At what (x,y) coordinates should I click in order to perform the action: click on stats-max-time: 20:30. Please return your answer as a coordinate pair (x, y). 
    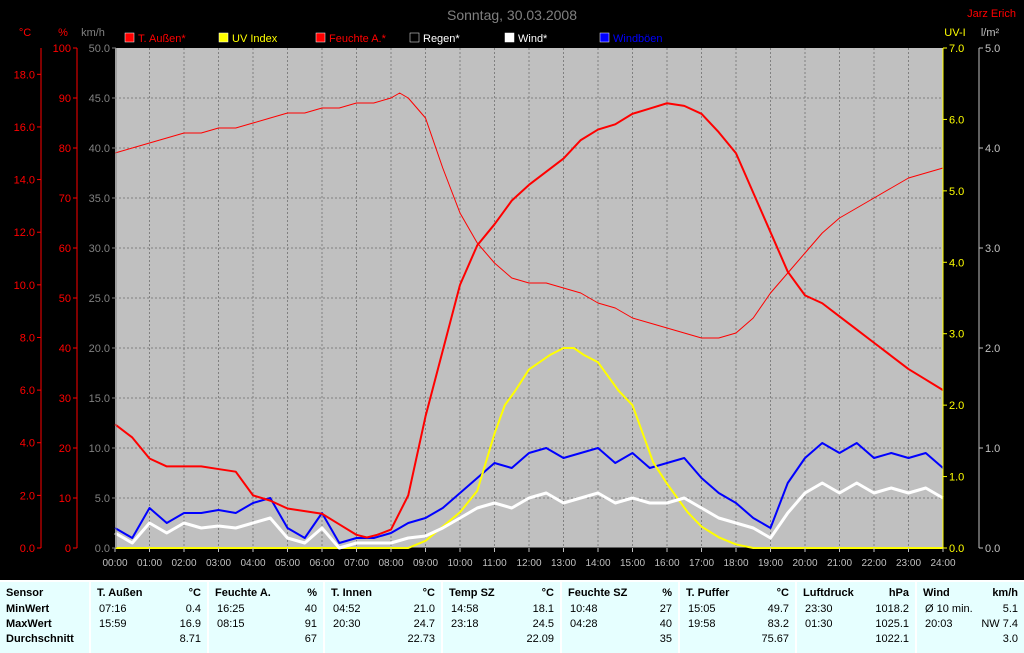
    Looking at the image, I should click on (347, 624).